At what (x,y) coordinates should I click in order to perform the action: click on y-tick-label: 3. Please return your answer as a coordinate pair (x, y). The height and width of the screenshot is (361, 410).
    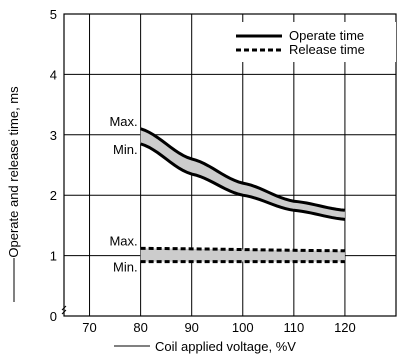
    Looking at the image, I should click on (53, 135).